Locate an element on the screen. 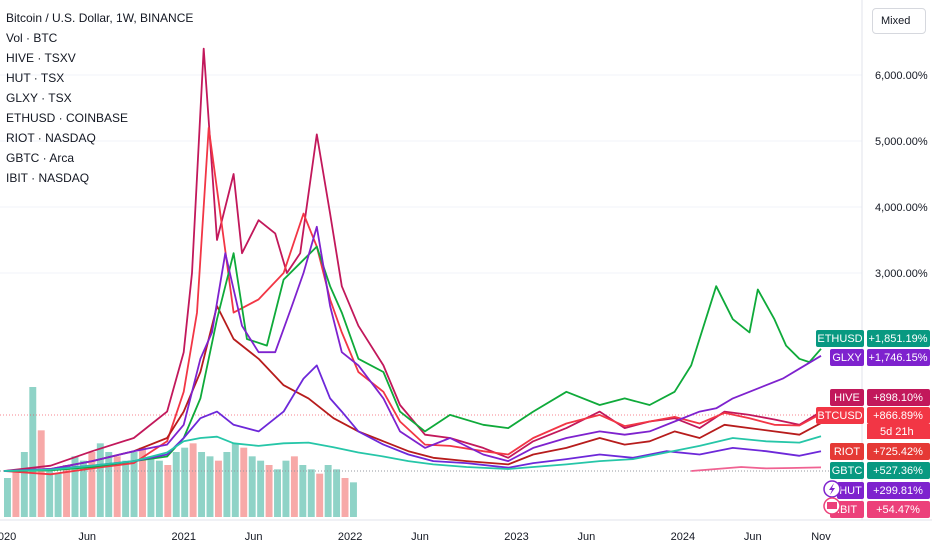  series-value-label: +898.10% is located at coordinates (898, 398).